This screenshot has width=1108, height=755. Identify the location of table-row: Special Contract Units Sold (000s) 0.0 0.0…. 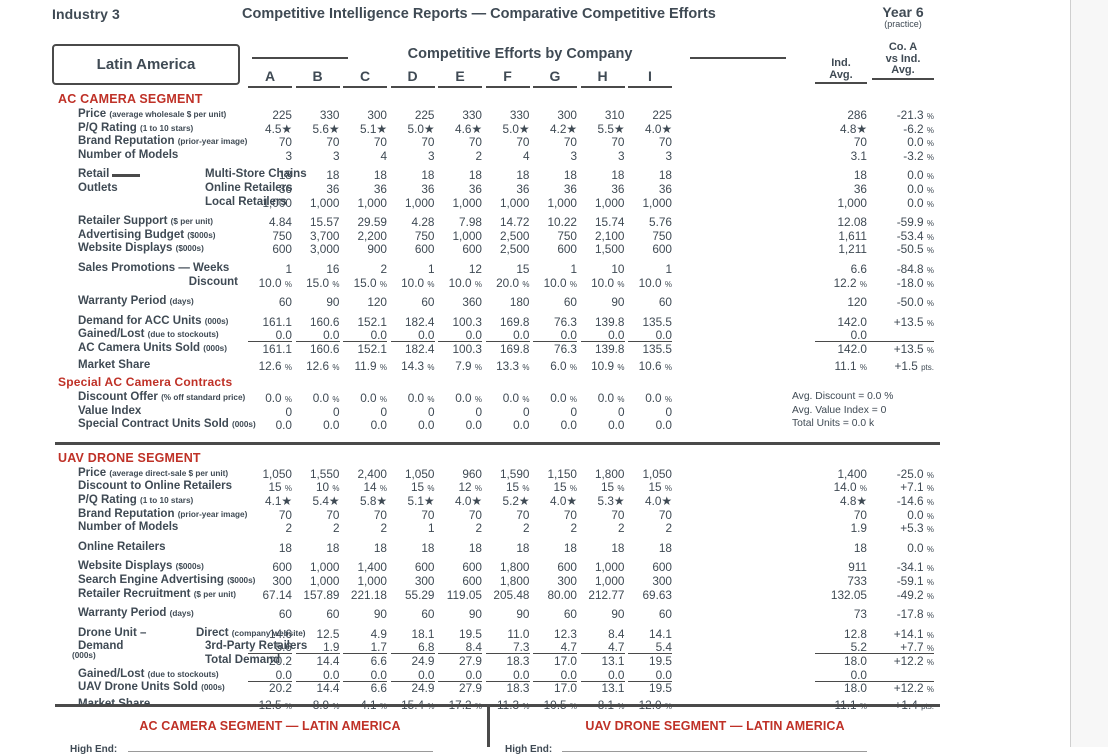
(535, 425).